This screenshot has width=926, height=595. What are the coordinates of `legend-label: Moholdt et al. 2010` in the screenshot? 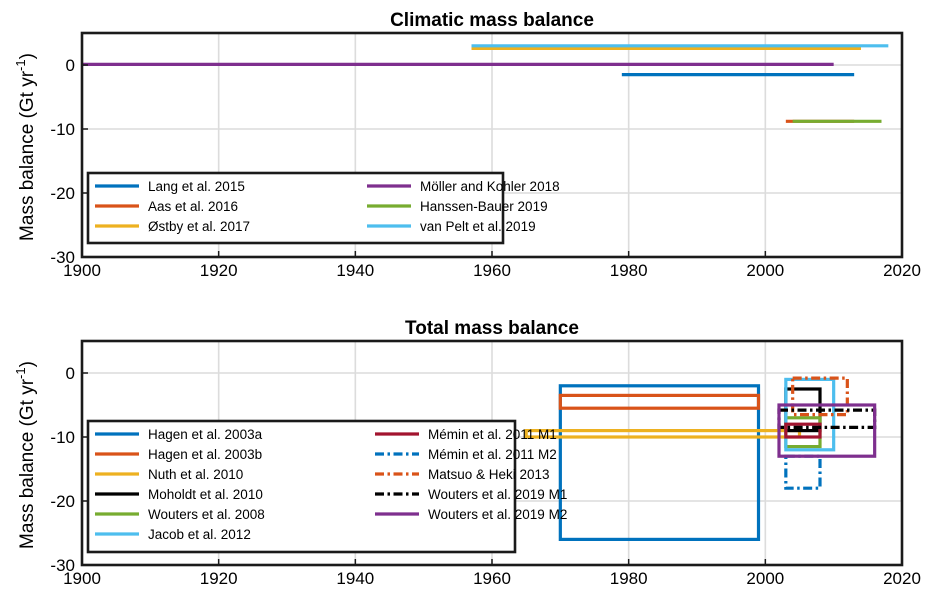 It's located at (205, 494).